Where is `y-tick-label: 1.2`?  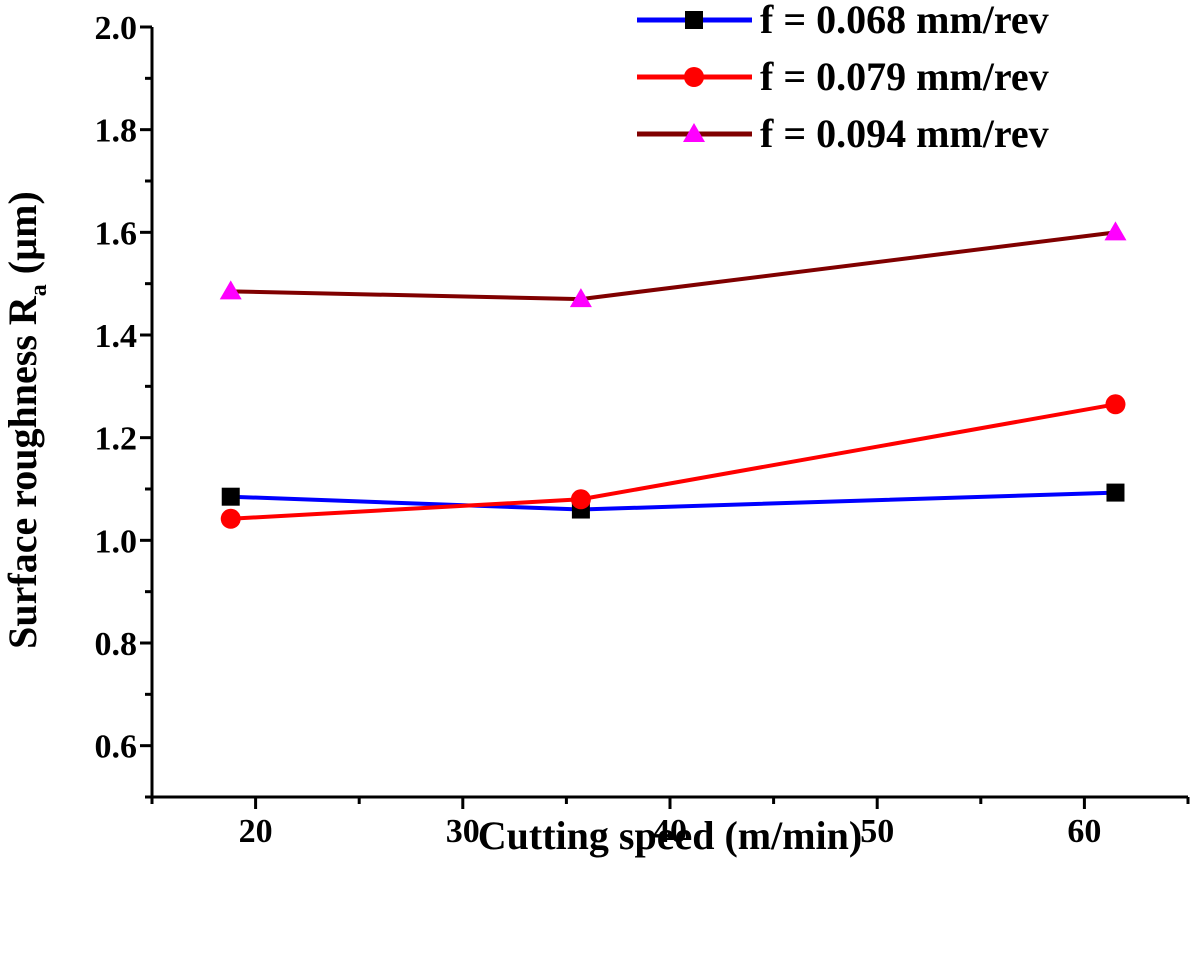
y-tick-label: 1.2 is located at coordinates (116, 439).